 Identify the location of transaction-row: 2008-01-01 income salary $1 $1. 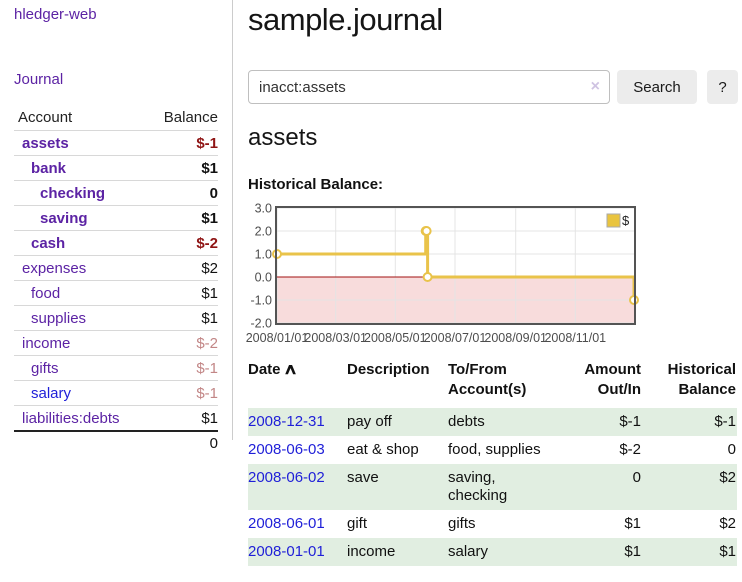
(492, 552).